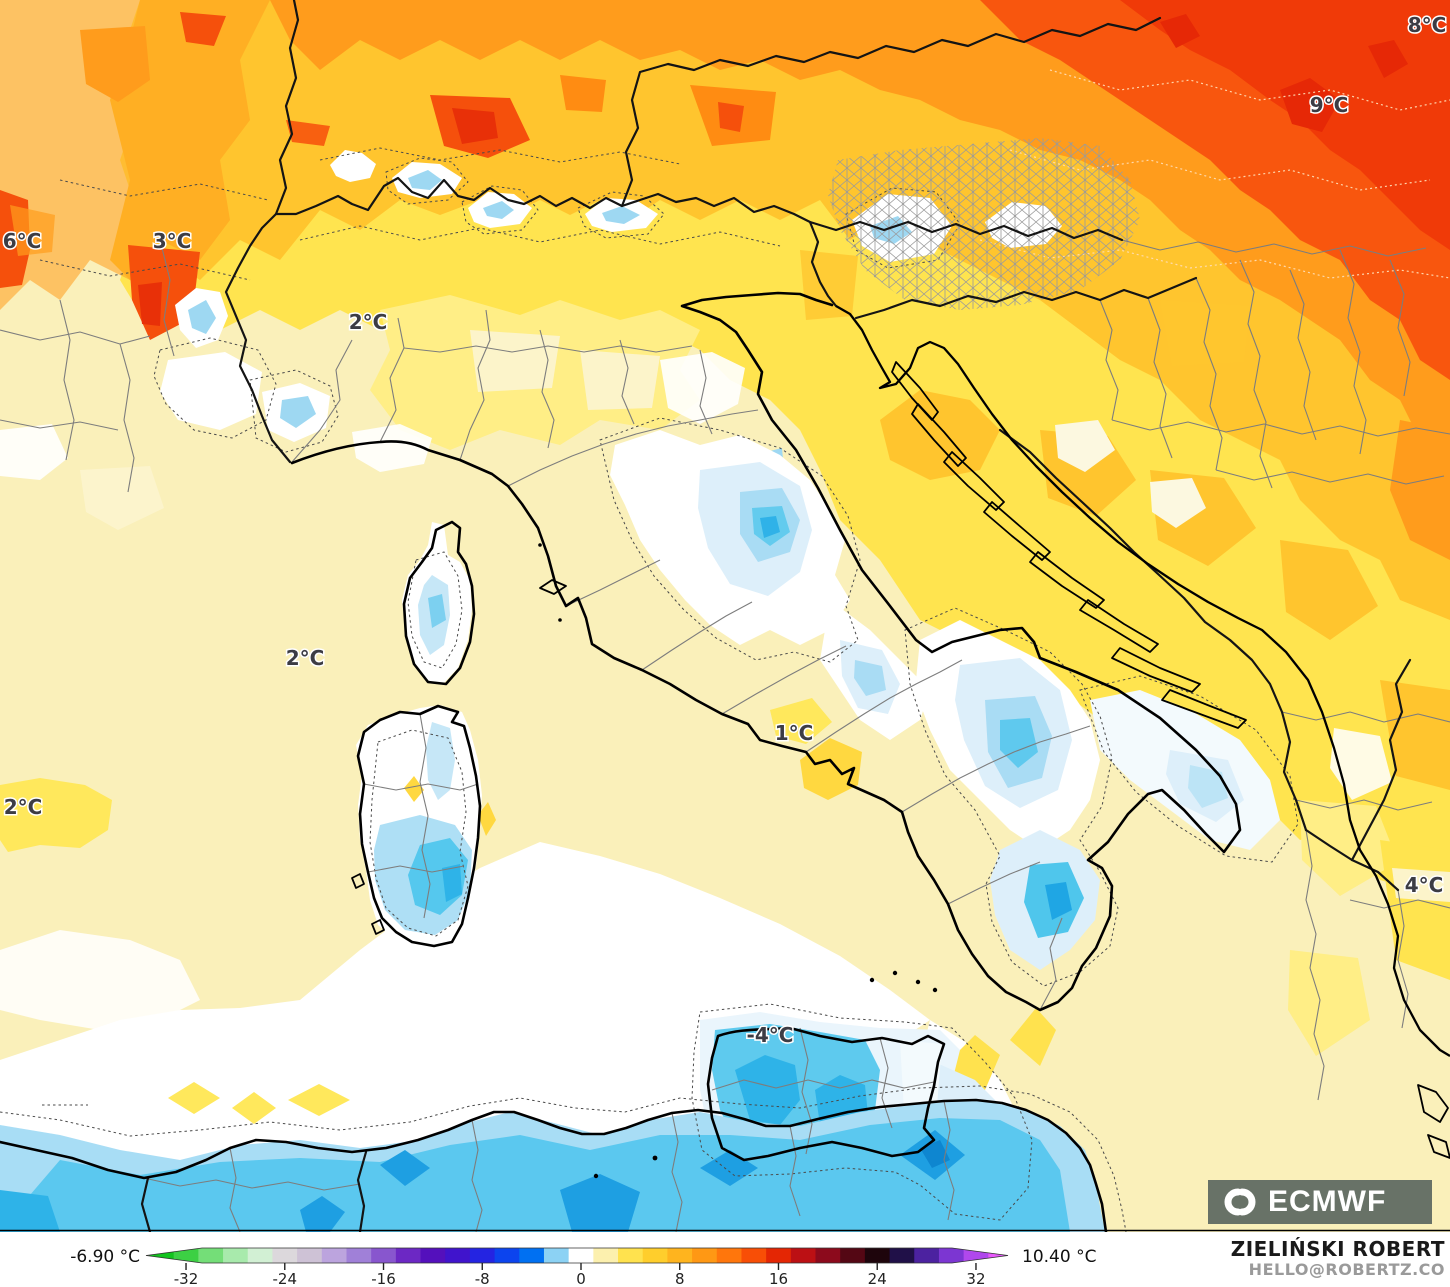 This screenshot has height=1287, width=1450. What do you see at coordinates (794, 733) in the screenshot?
I see `temp-label: 1°C` at bounding box center [794, 733].